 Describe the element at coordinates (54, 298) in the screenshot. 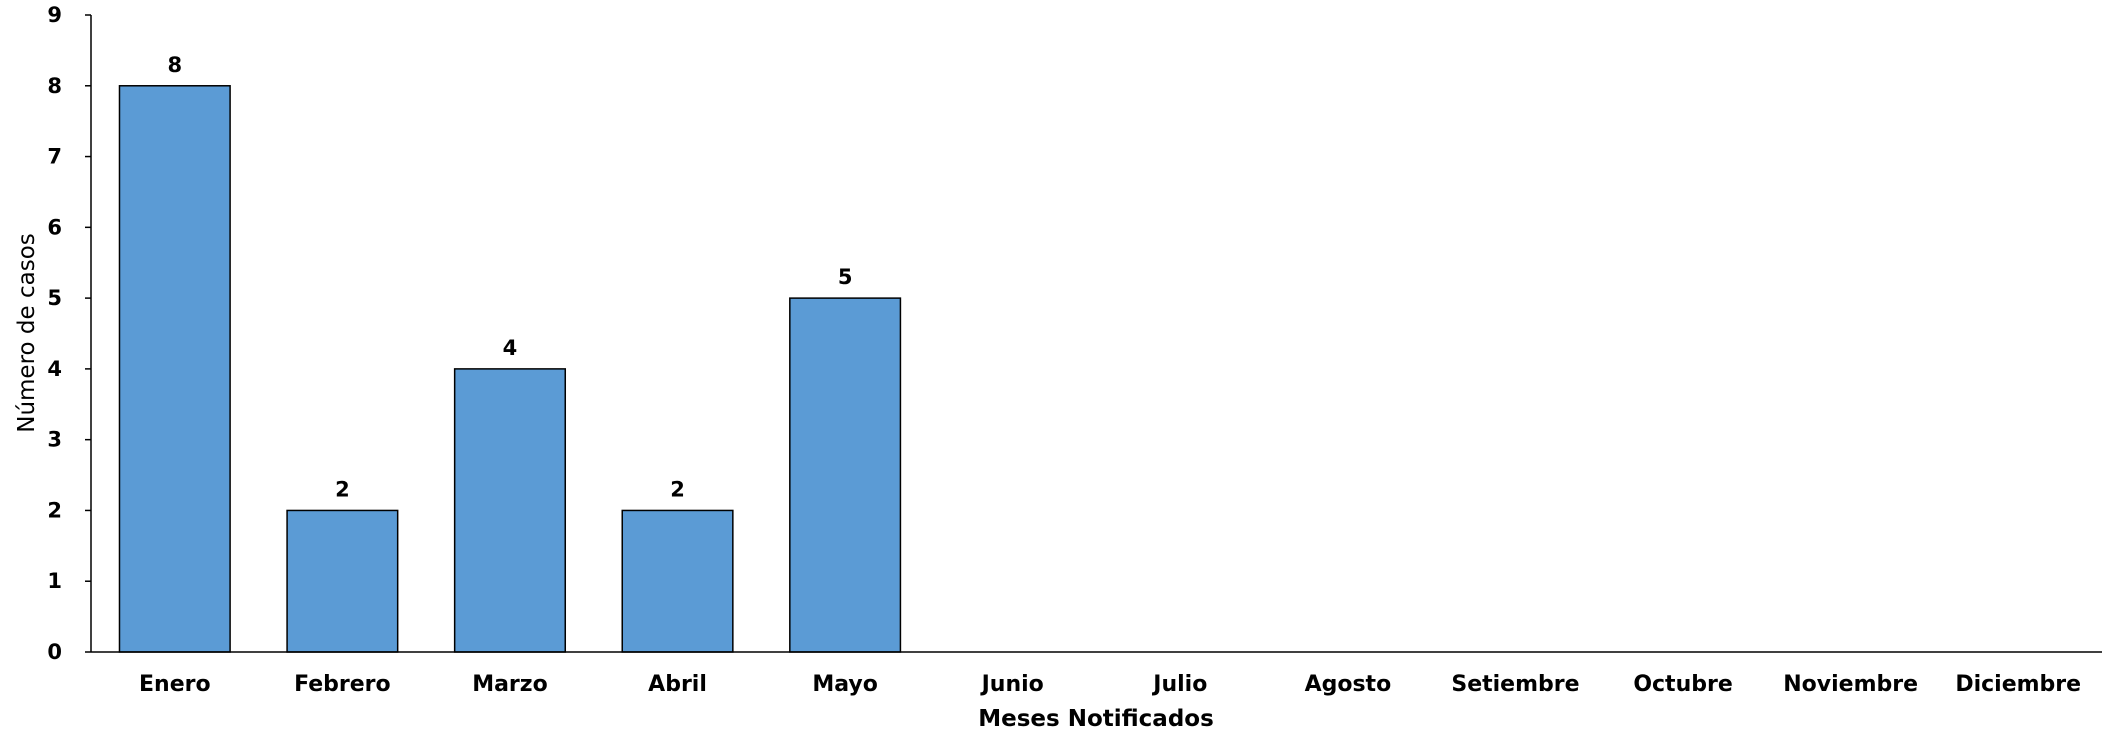

I see `y-tick-label: 5` at that location.